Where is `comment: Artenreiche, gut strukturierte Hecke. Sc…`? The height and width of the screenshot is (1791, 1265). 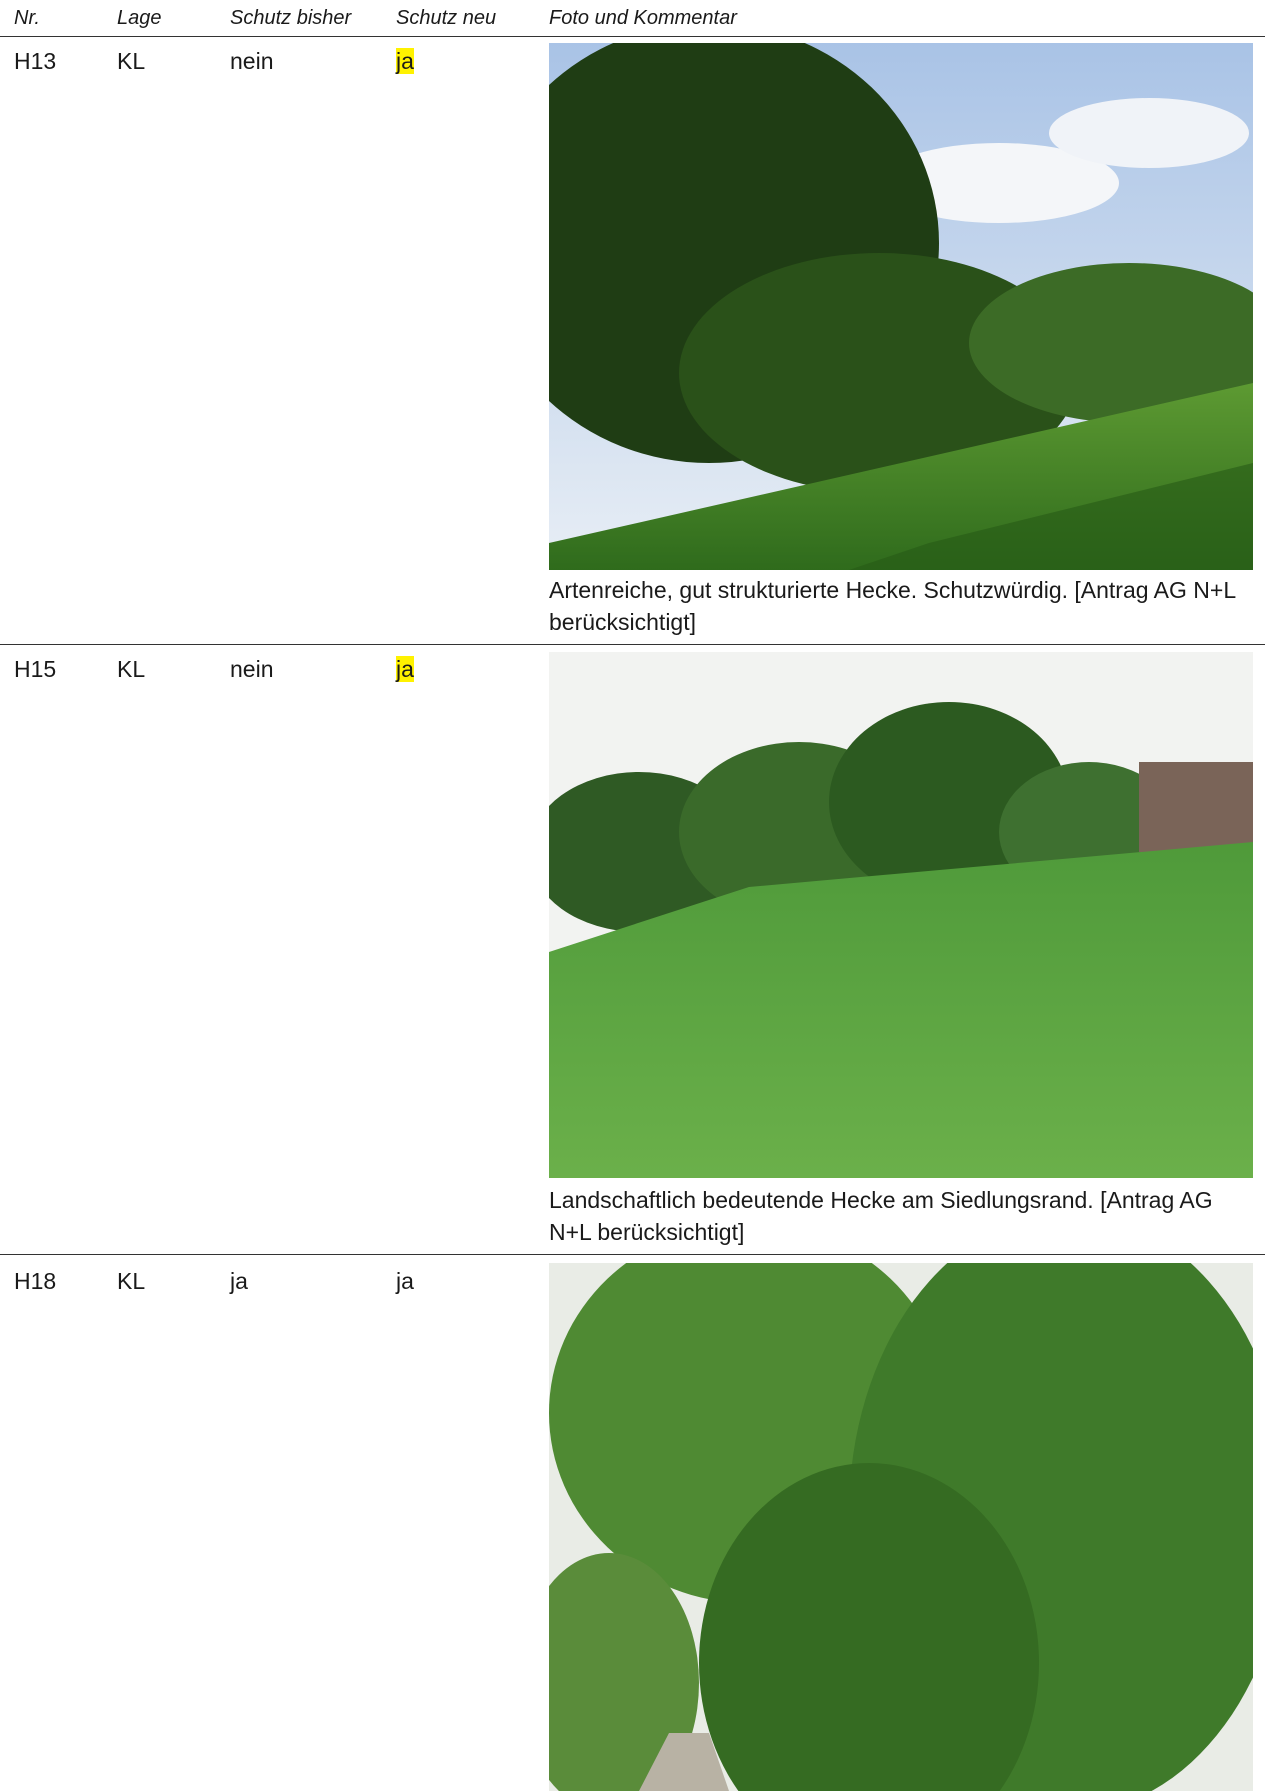 comment: Artenreiche, gut strukturierte Hecke. Sc… is located at coordinates (892, 606).